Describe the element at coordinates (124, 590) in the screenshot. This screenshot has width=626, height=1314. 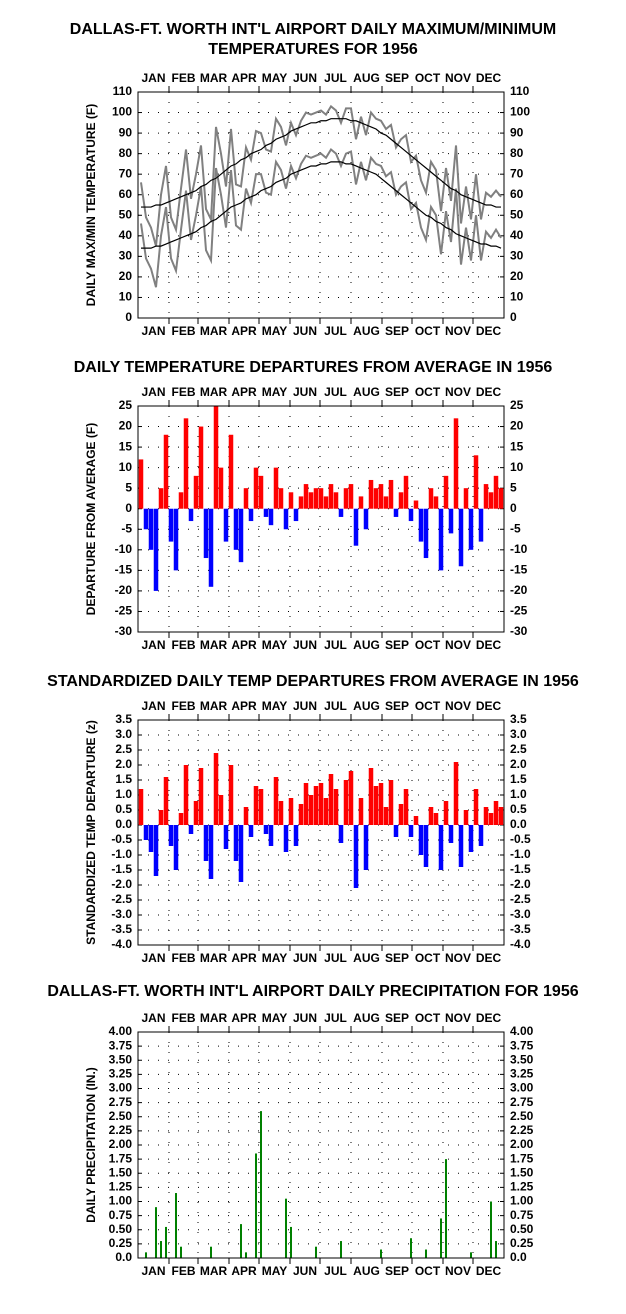
I see `y-tick-label: -20` at that location.